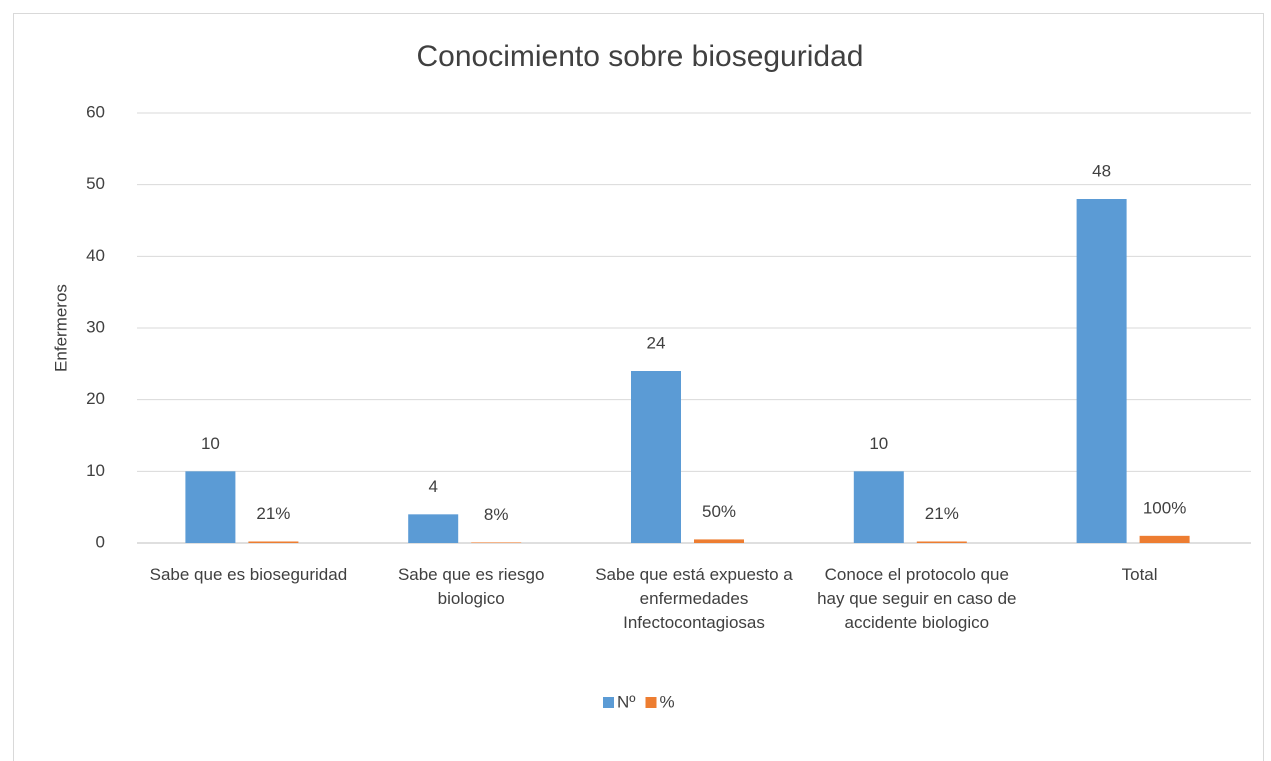 This screenshot has height=761, width=1271. I want to click on y-tick-label: 20, so click(95, 398).